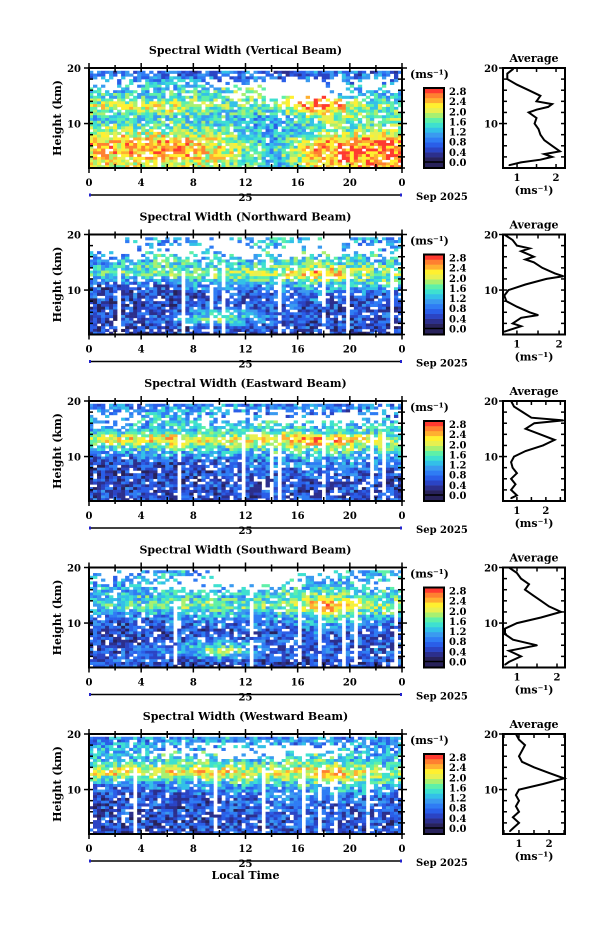 This screenshot has height=929, width=616. I want to click on heatmap, so click(246, 452).